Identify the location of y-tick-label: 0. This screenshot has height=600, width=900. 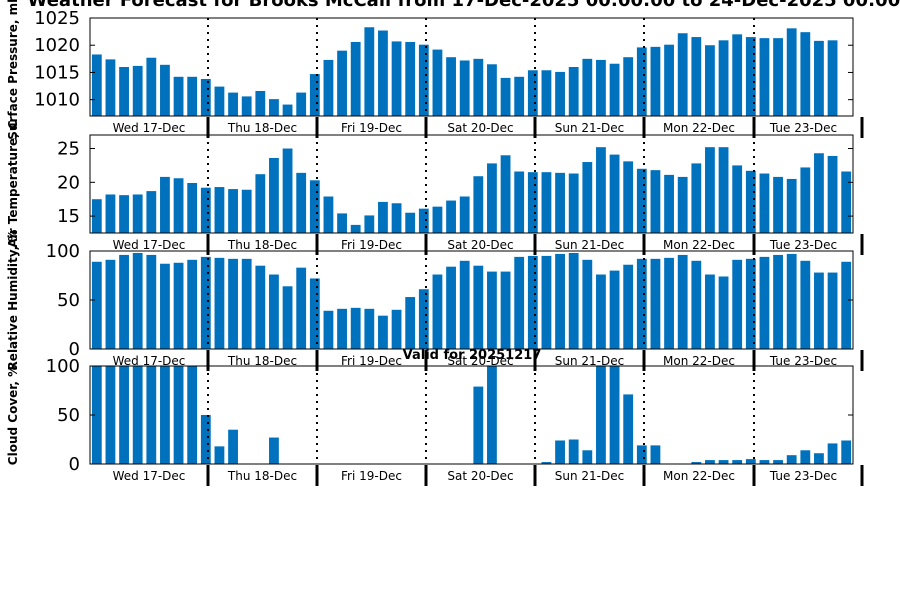
(74, 464).